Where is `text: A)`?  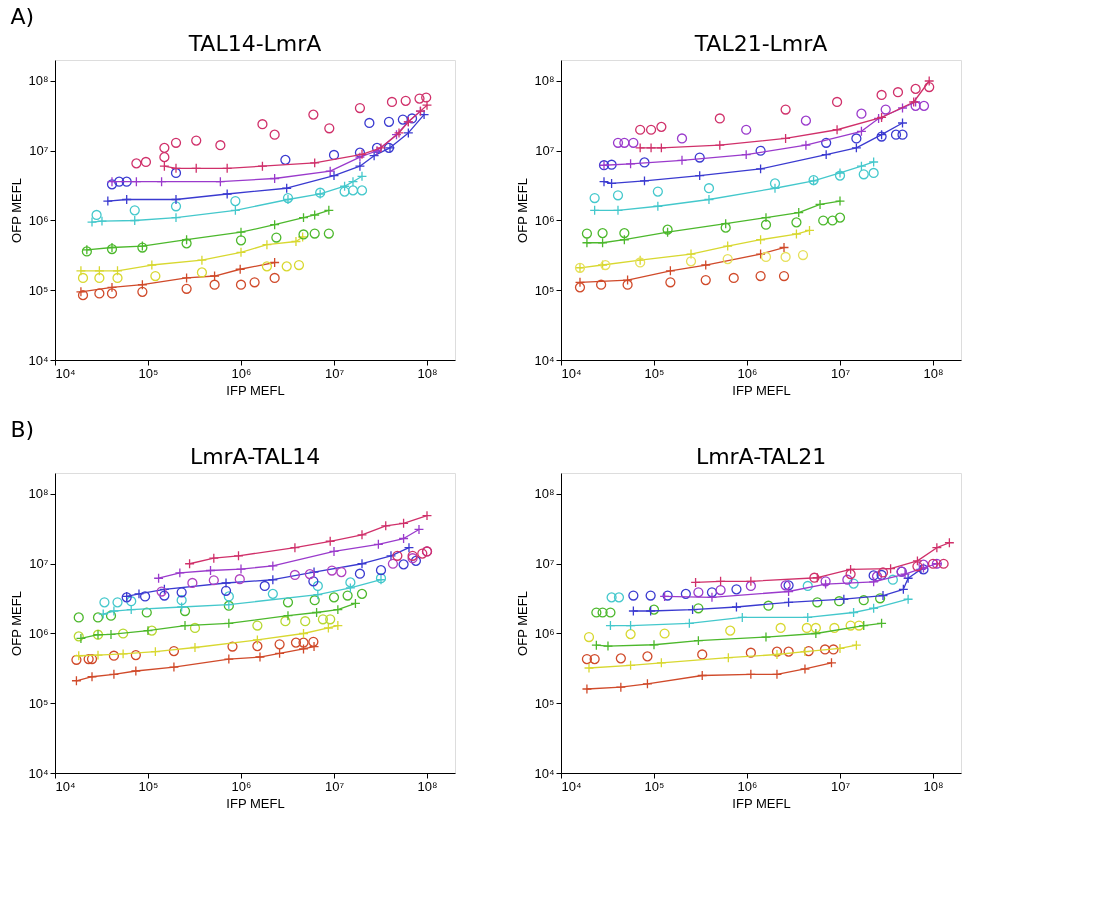 text: A) is located at coordinates (22, 16).